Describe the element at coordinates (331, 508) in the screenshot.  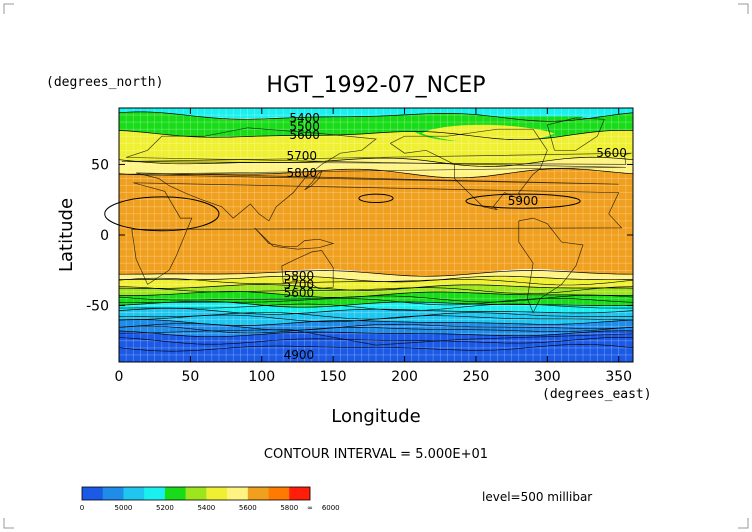
I see `colorbar-label: 6000` at that location.